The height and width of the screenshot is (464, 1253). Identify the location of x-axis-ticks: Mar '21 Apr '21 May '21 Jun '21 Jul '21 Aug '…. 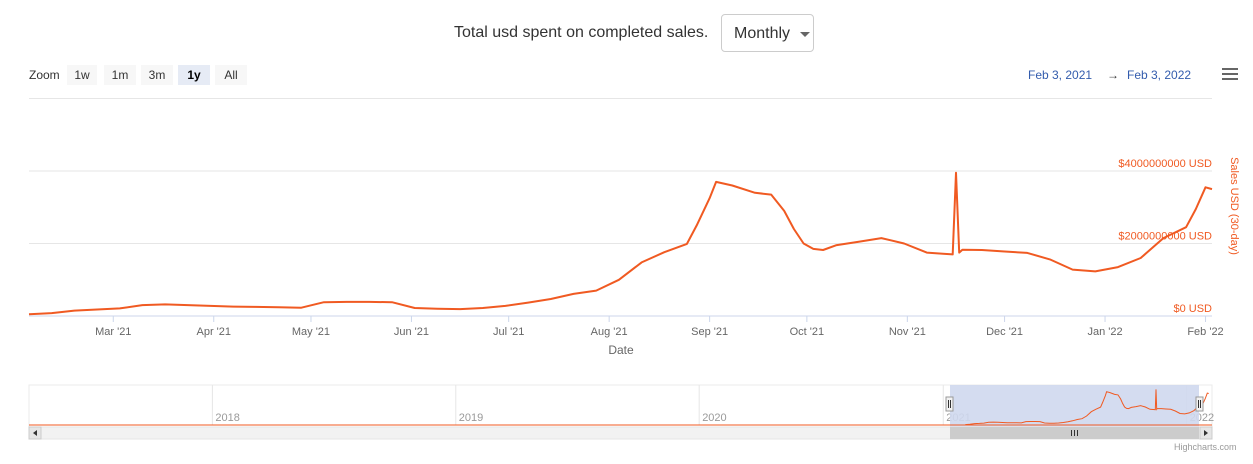
(659, 327).